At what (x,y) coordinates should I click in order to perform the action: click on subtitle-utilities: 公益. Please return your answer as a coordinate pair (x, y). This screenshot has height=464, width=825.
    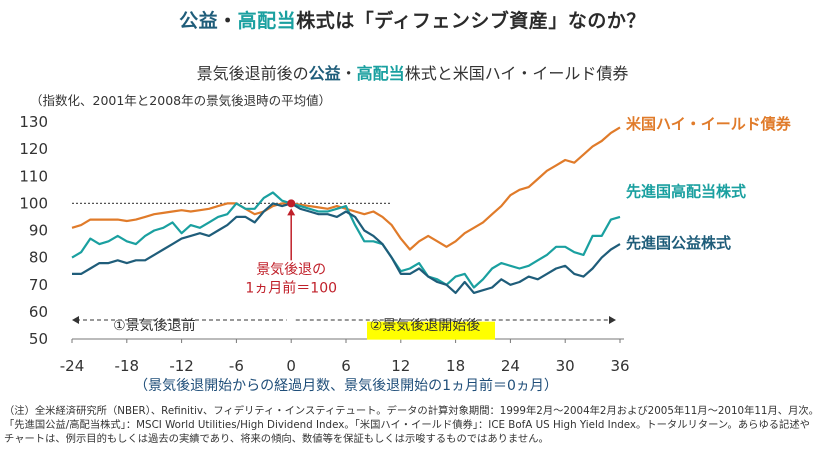
    Looking at the image, I should click on (324, 73).